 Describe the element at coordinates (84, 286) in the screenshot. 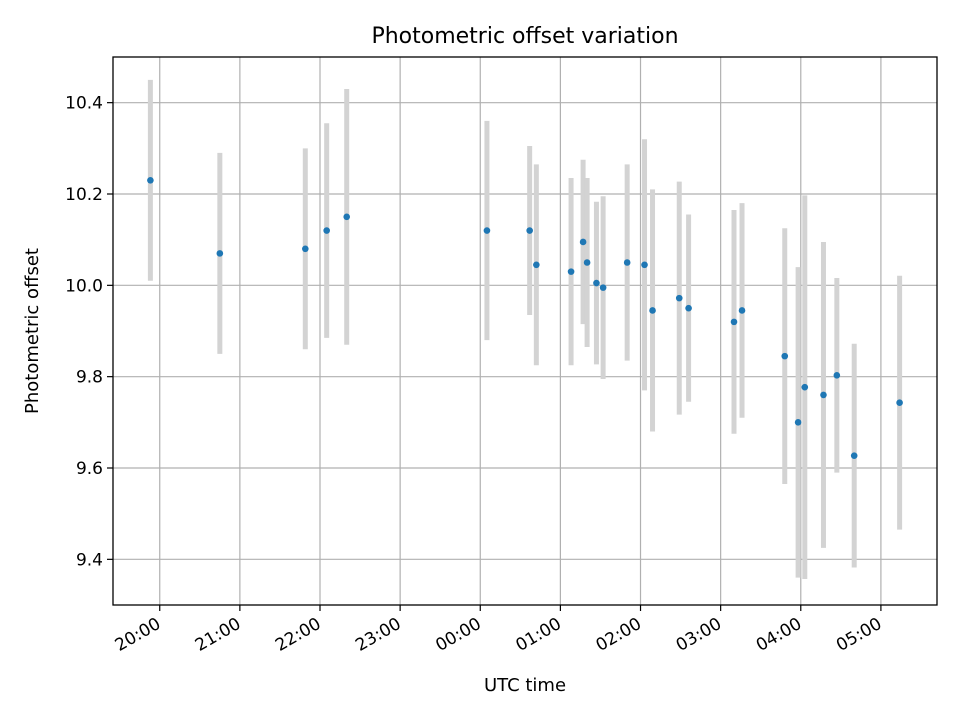

I see `y-tick-label: 10.0` at that location.